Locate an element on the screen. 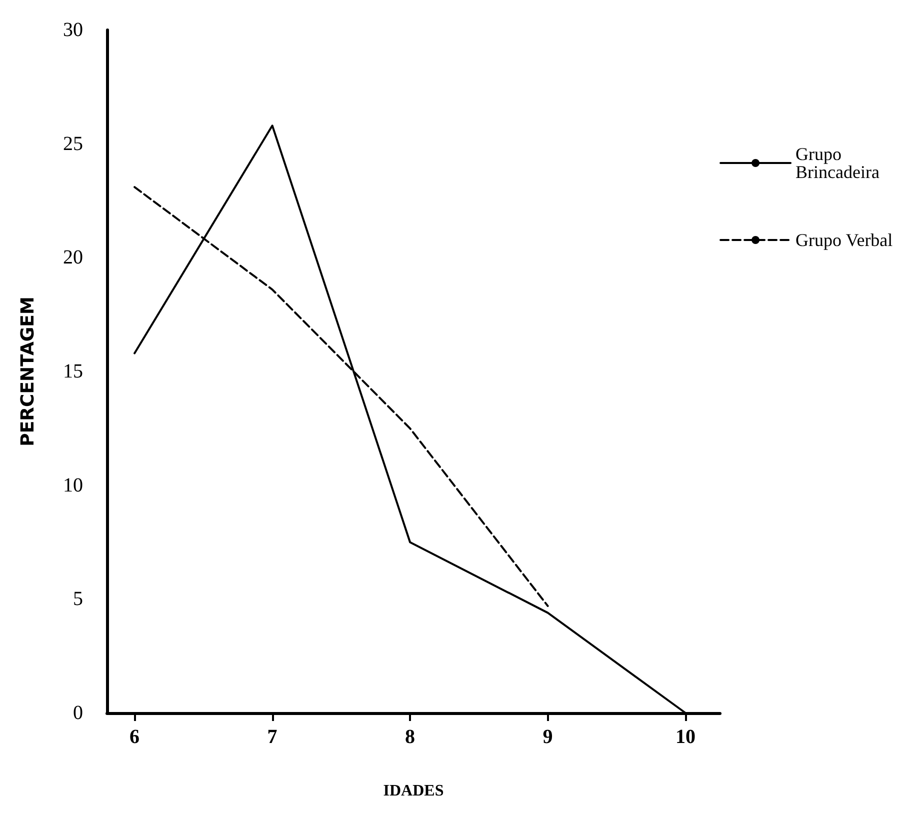 The image size is (898, 819). legend-label: Grupo Verbal is located at coordinates (844, 240).